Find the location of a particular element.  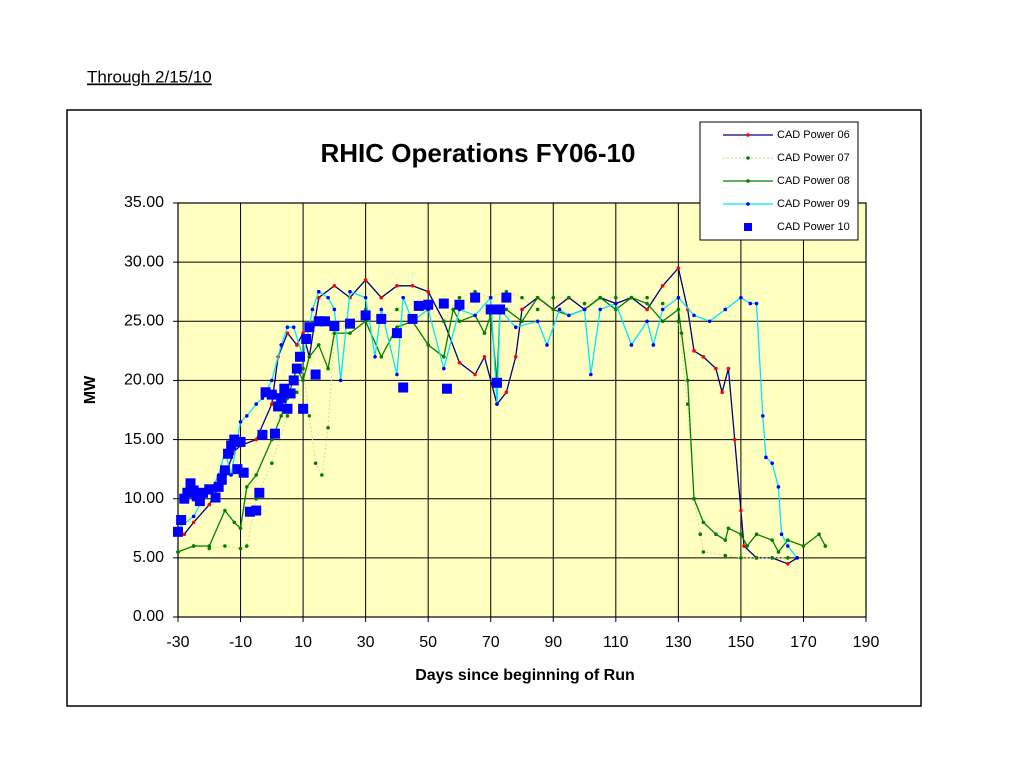

y-tick-label: 10.00 is located at coordinates (144, 498).